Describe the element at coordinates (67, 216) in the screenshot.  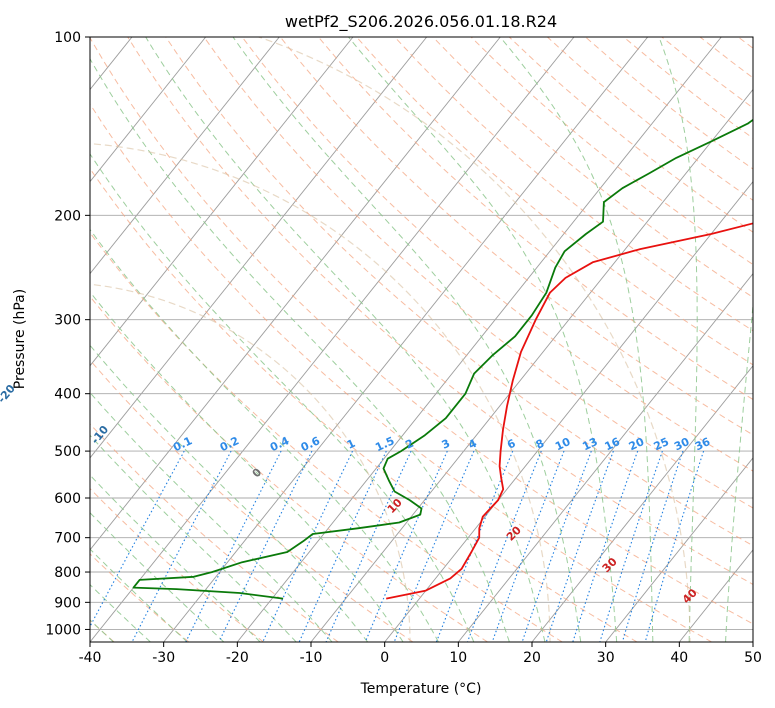
I see `y-tick-label: 200` at that location.